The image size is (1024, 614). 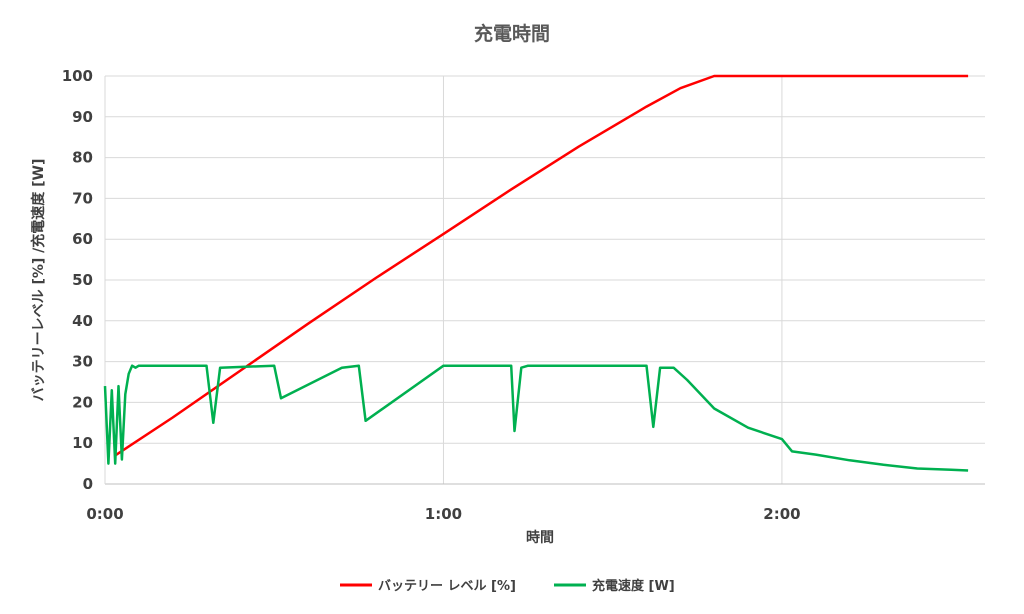 I want to click on y-tick-label: 30, so click(x=82, y=362).